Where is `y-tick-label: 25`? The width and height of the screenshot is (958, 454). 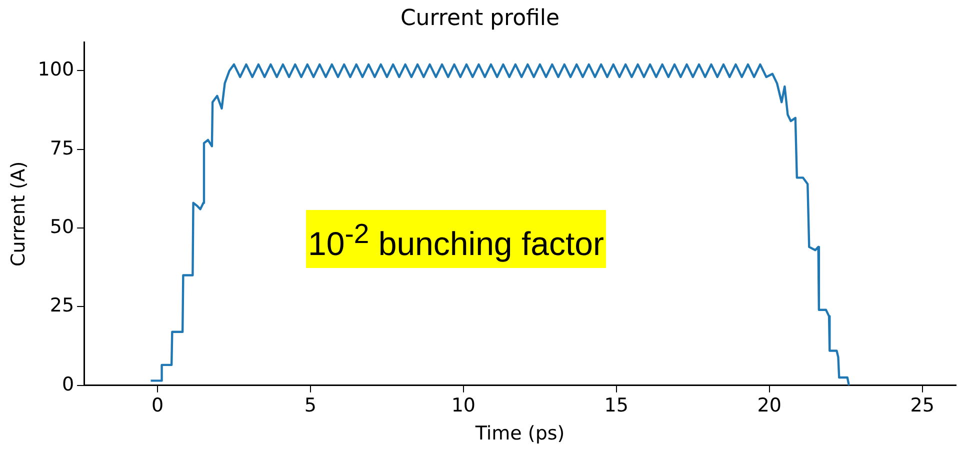 y-tick-label: 25 is located at coordinates (62, 305).